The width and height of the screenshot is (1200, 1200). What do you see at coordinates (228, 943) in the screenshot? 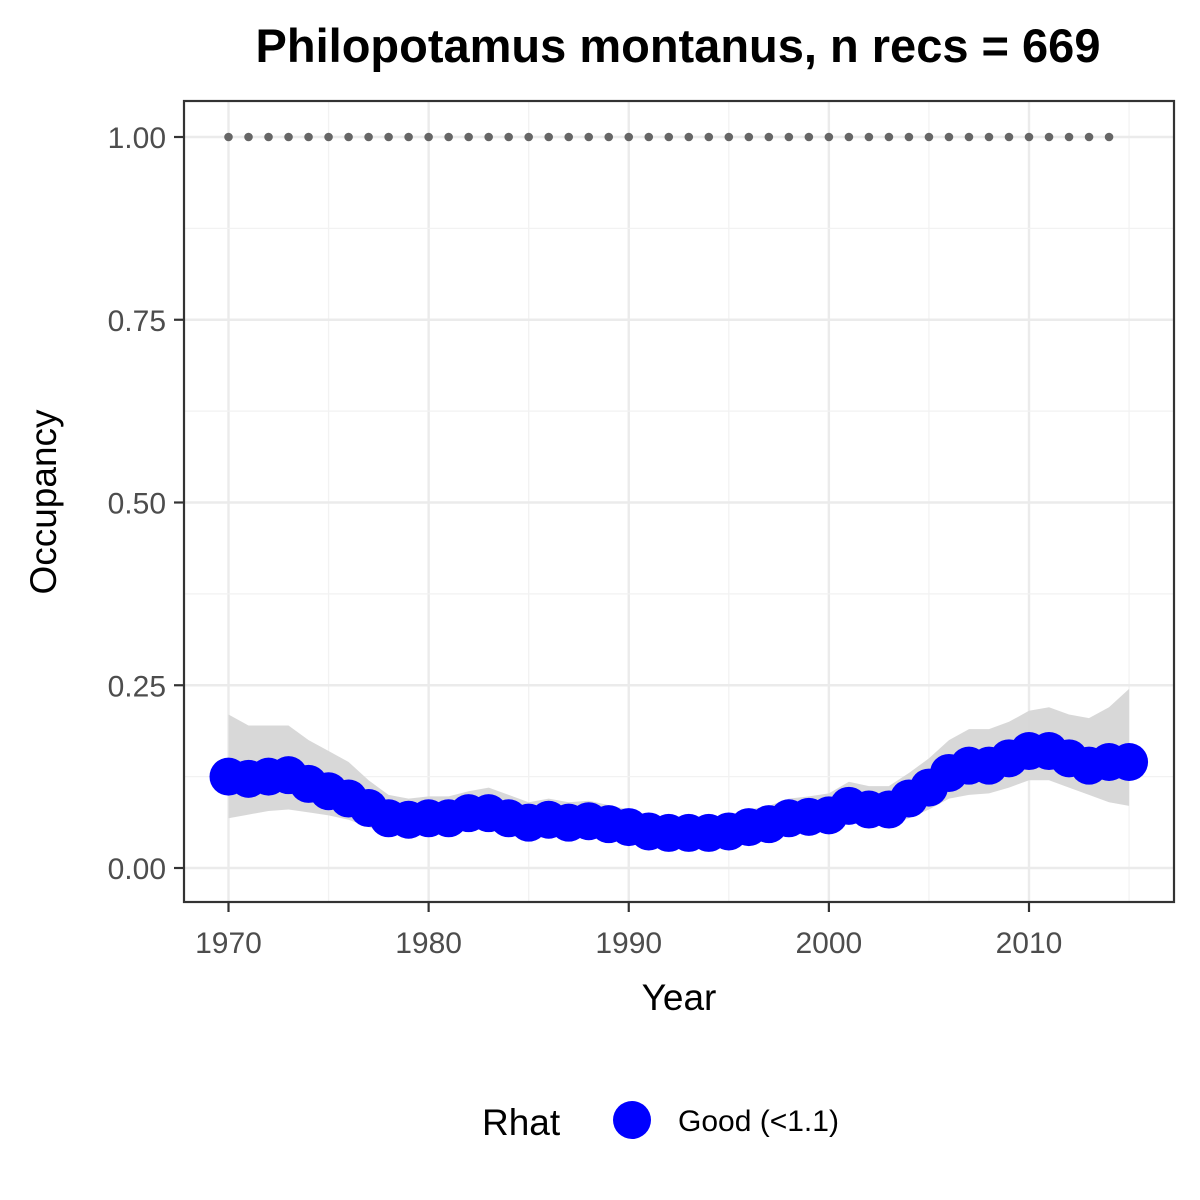
I see `x-tick-label: 1970` at bounding box center [228, 943].